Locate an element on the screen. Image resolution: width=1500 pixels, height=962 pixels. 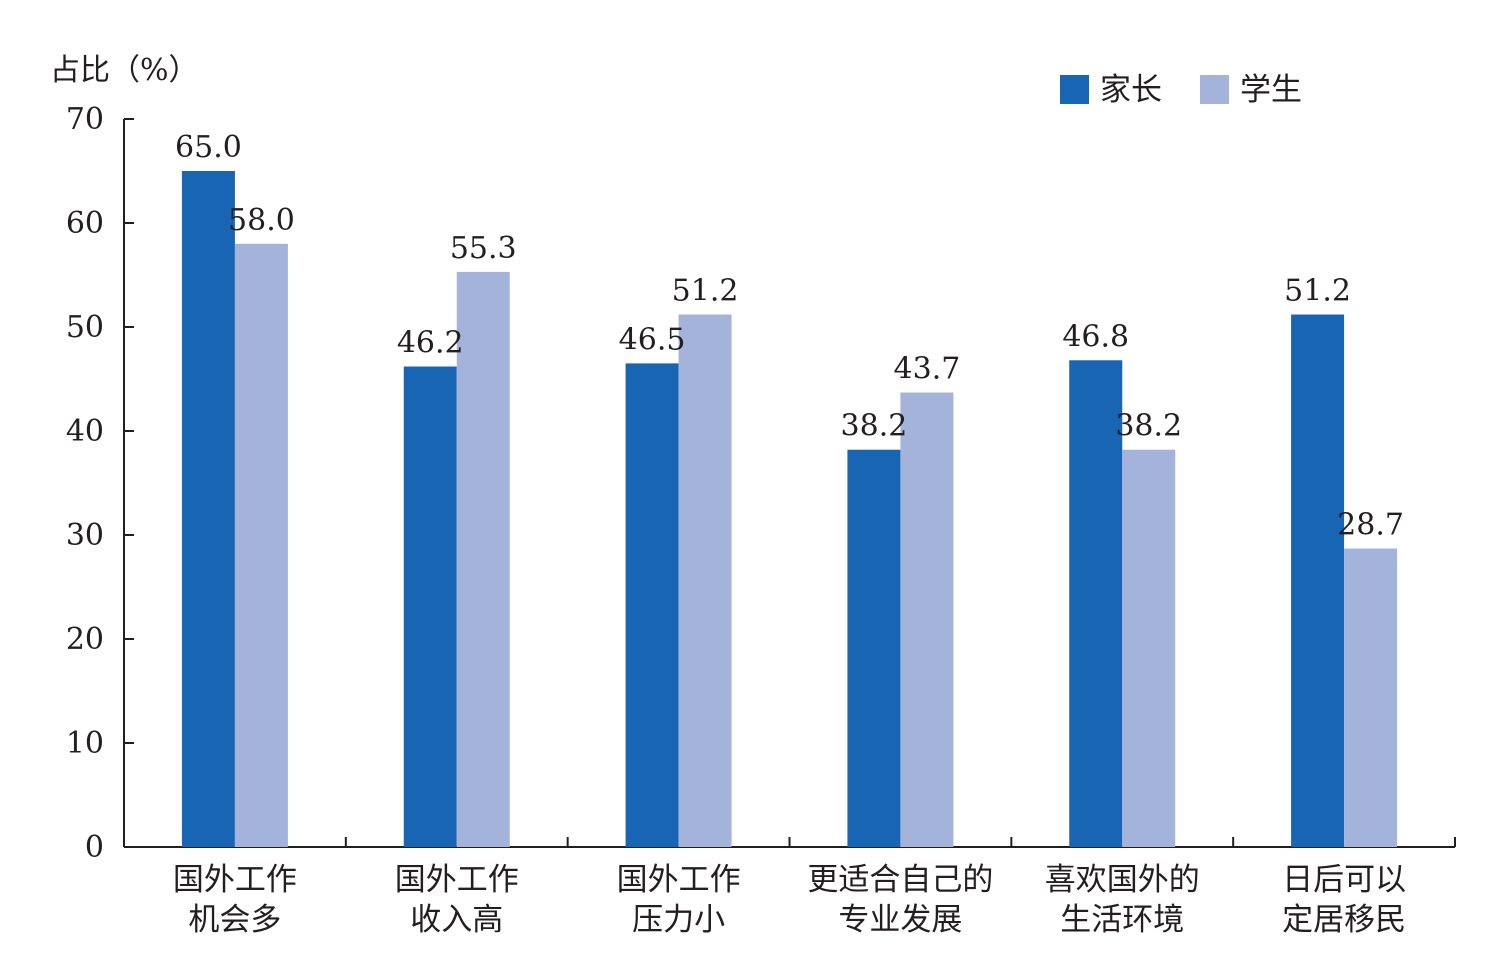
data-label: 28.7 is located at coordinates (1370, 525).